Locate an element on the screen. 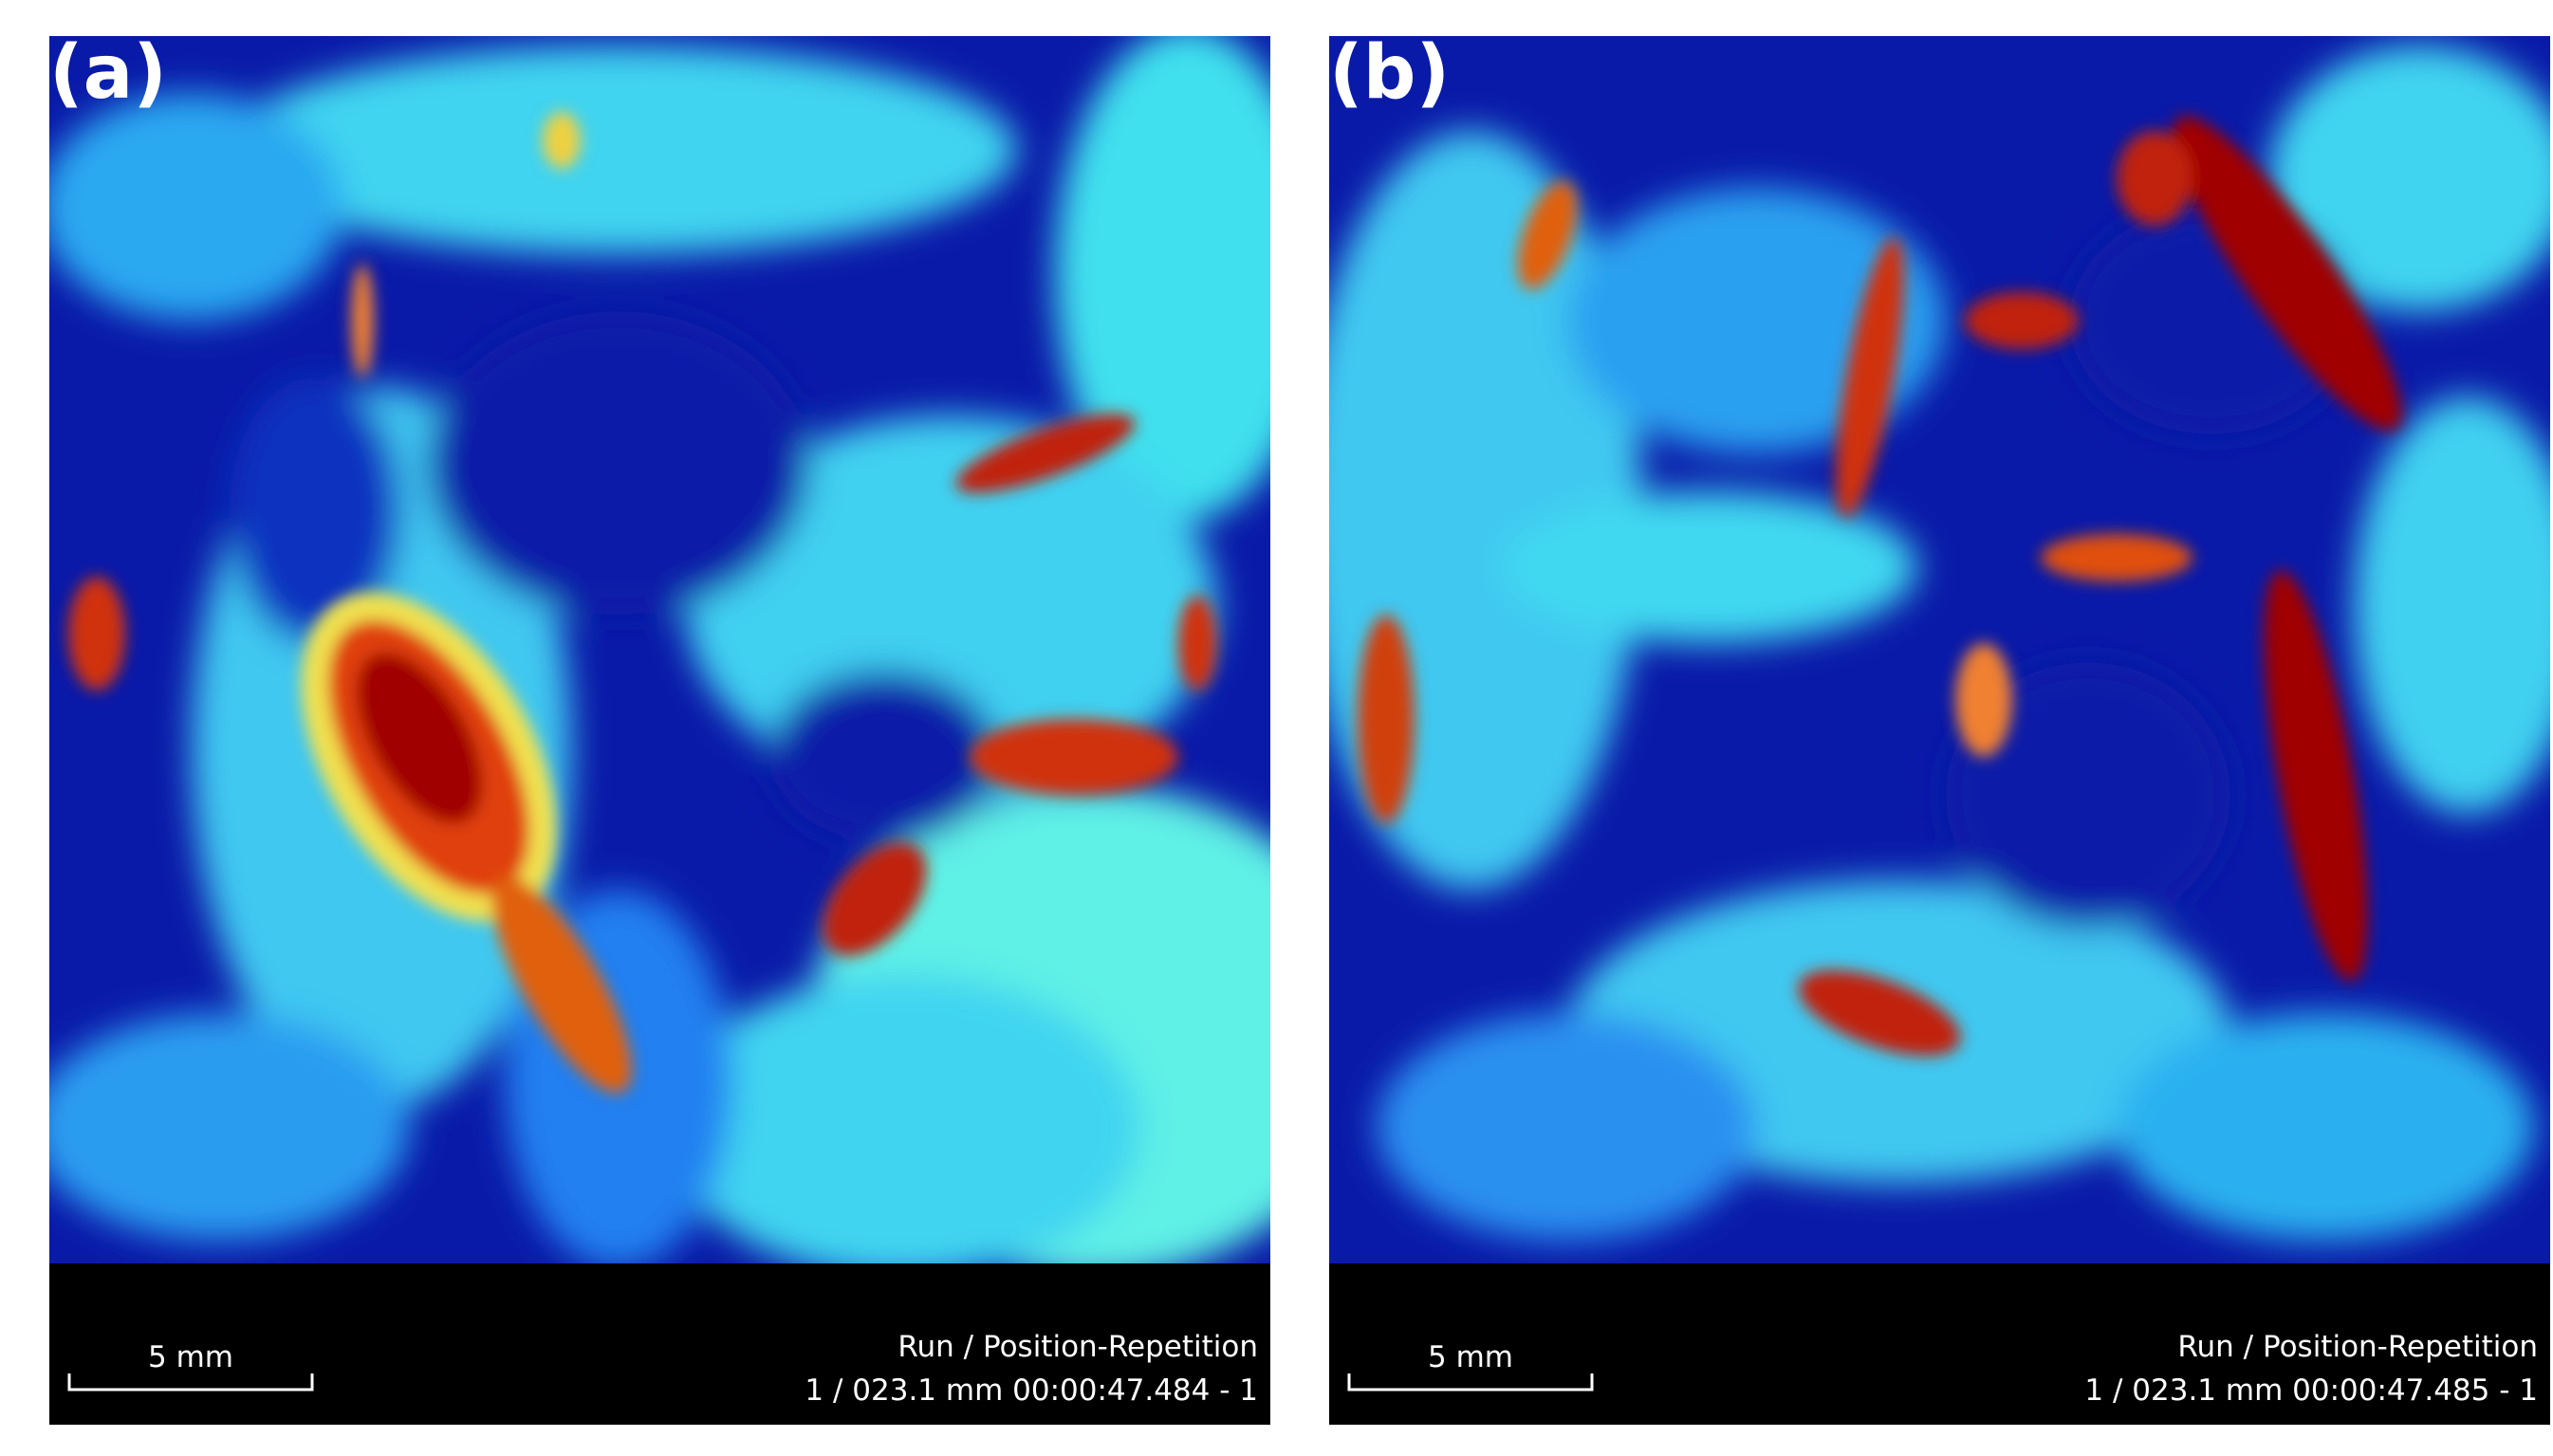 This screenshot has height=1456, width=2553. panel-label: (a) is located at coordinates (108, 76).